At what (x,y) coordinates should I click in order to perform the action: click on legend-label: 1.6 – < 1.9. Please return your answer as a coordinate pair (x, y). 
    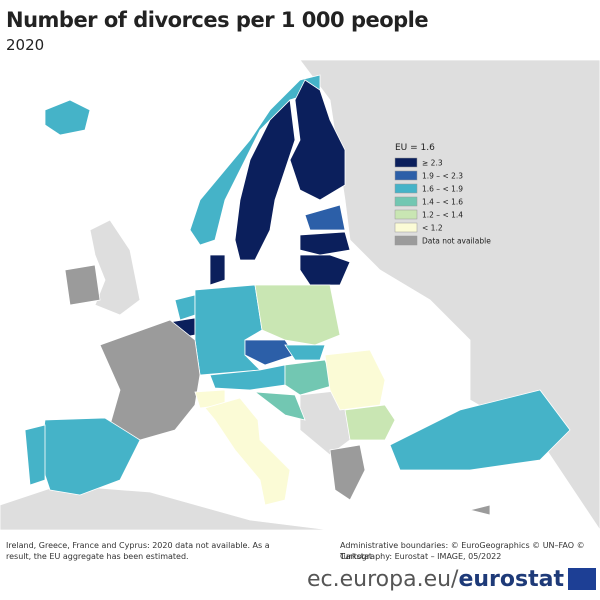
    Looking at the image, I should click on (442, 189).